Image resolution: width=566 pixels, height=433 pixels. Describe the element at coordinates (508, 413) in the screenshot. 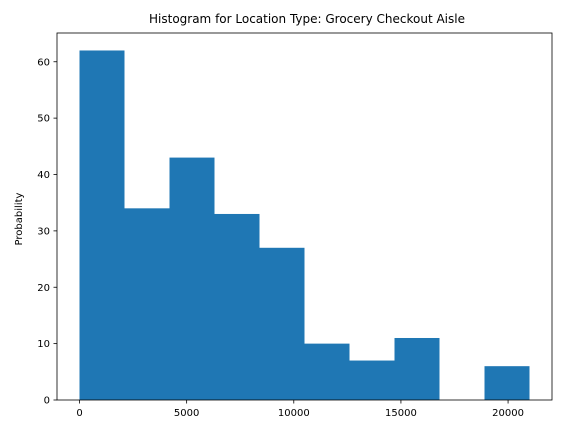

I see `x-tick-label: 20000` at that location.